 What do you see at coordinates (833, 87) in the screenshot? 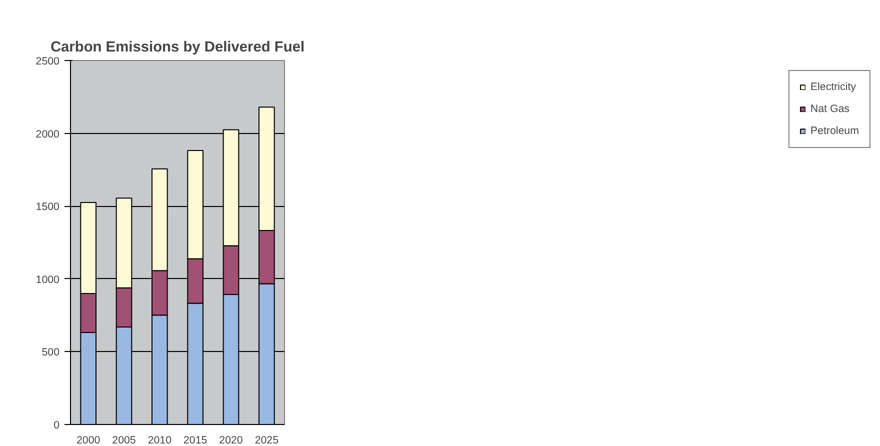
I see `legend-label: Electricity` at bounding box center [833, 87].